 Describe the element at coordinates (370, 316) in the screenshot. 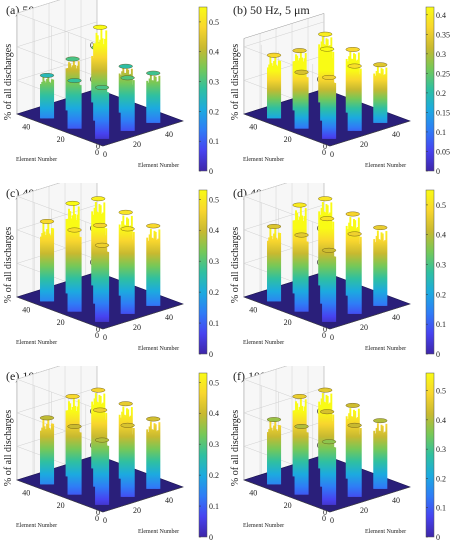

I see `x-axis-line` at that location.